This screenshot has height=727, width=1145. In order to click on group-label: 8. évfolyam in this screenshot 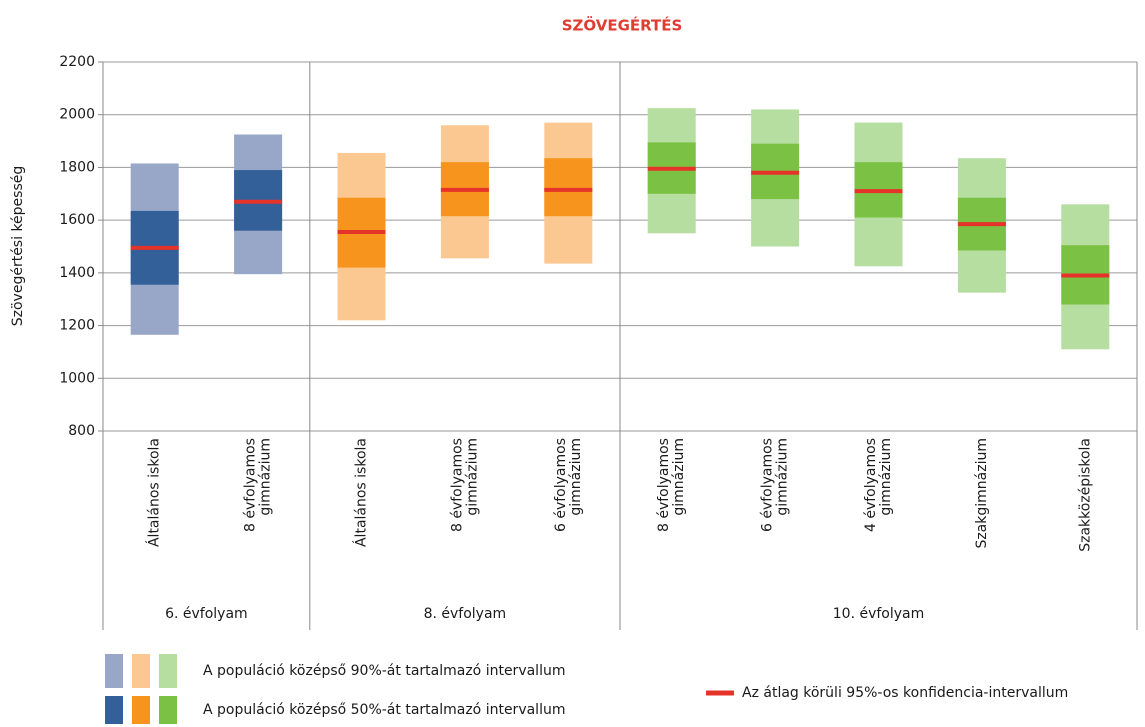, I will do `click(465, 614)`.